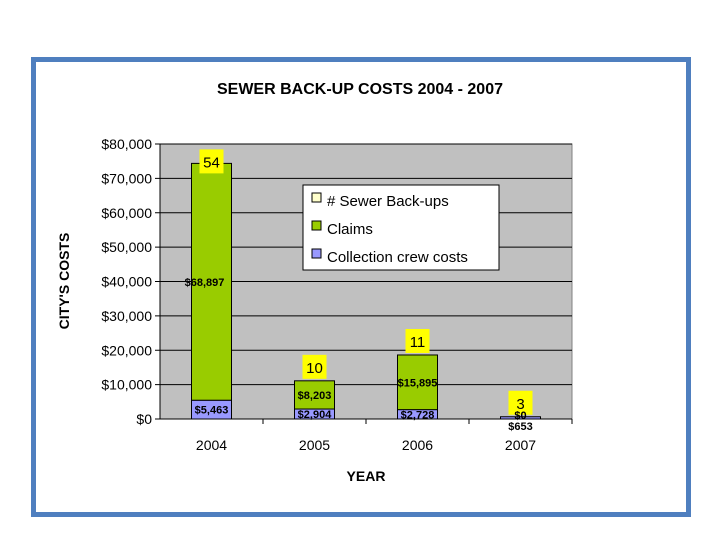 The width and height of the screenshot is (720, 540). I want to click on data-label-claims-2006: $15,895, so click(418, 383).